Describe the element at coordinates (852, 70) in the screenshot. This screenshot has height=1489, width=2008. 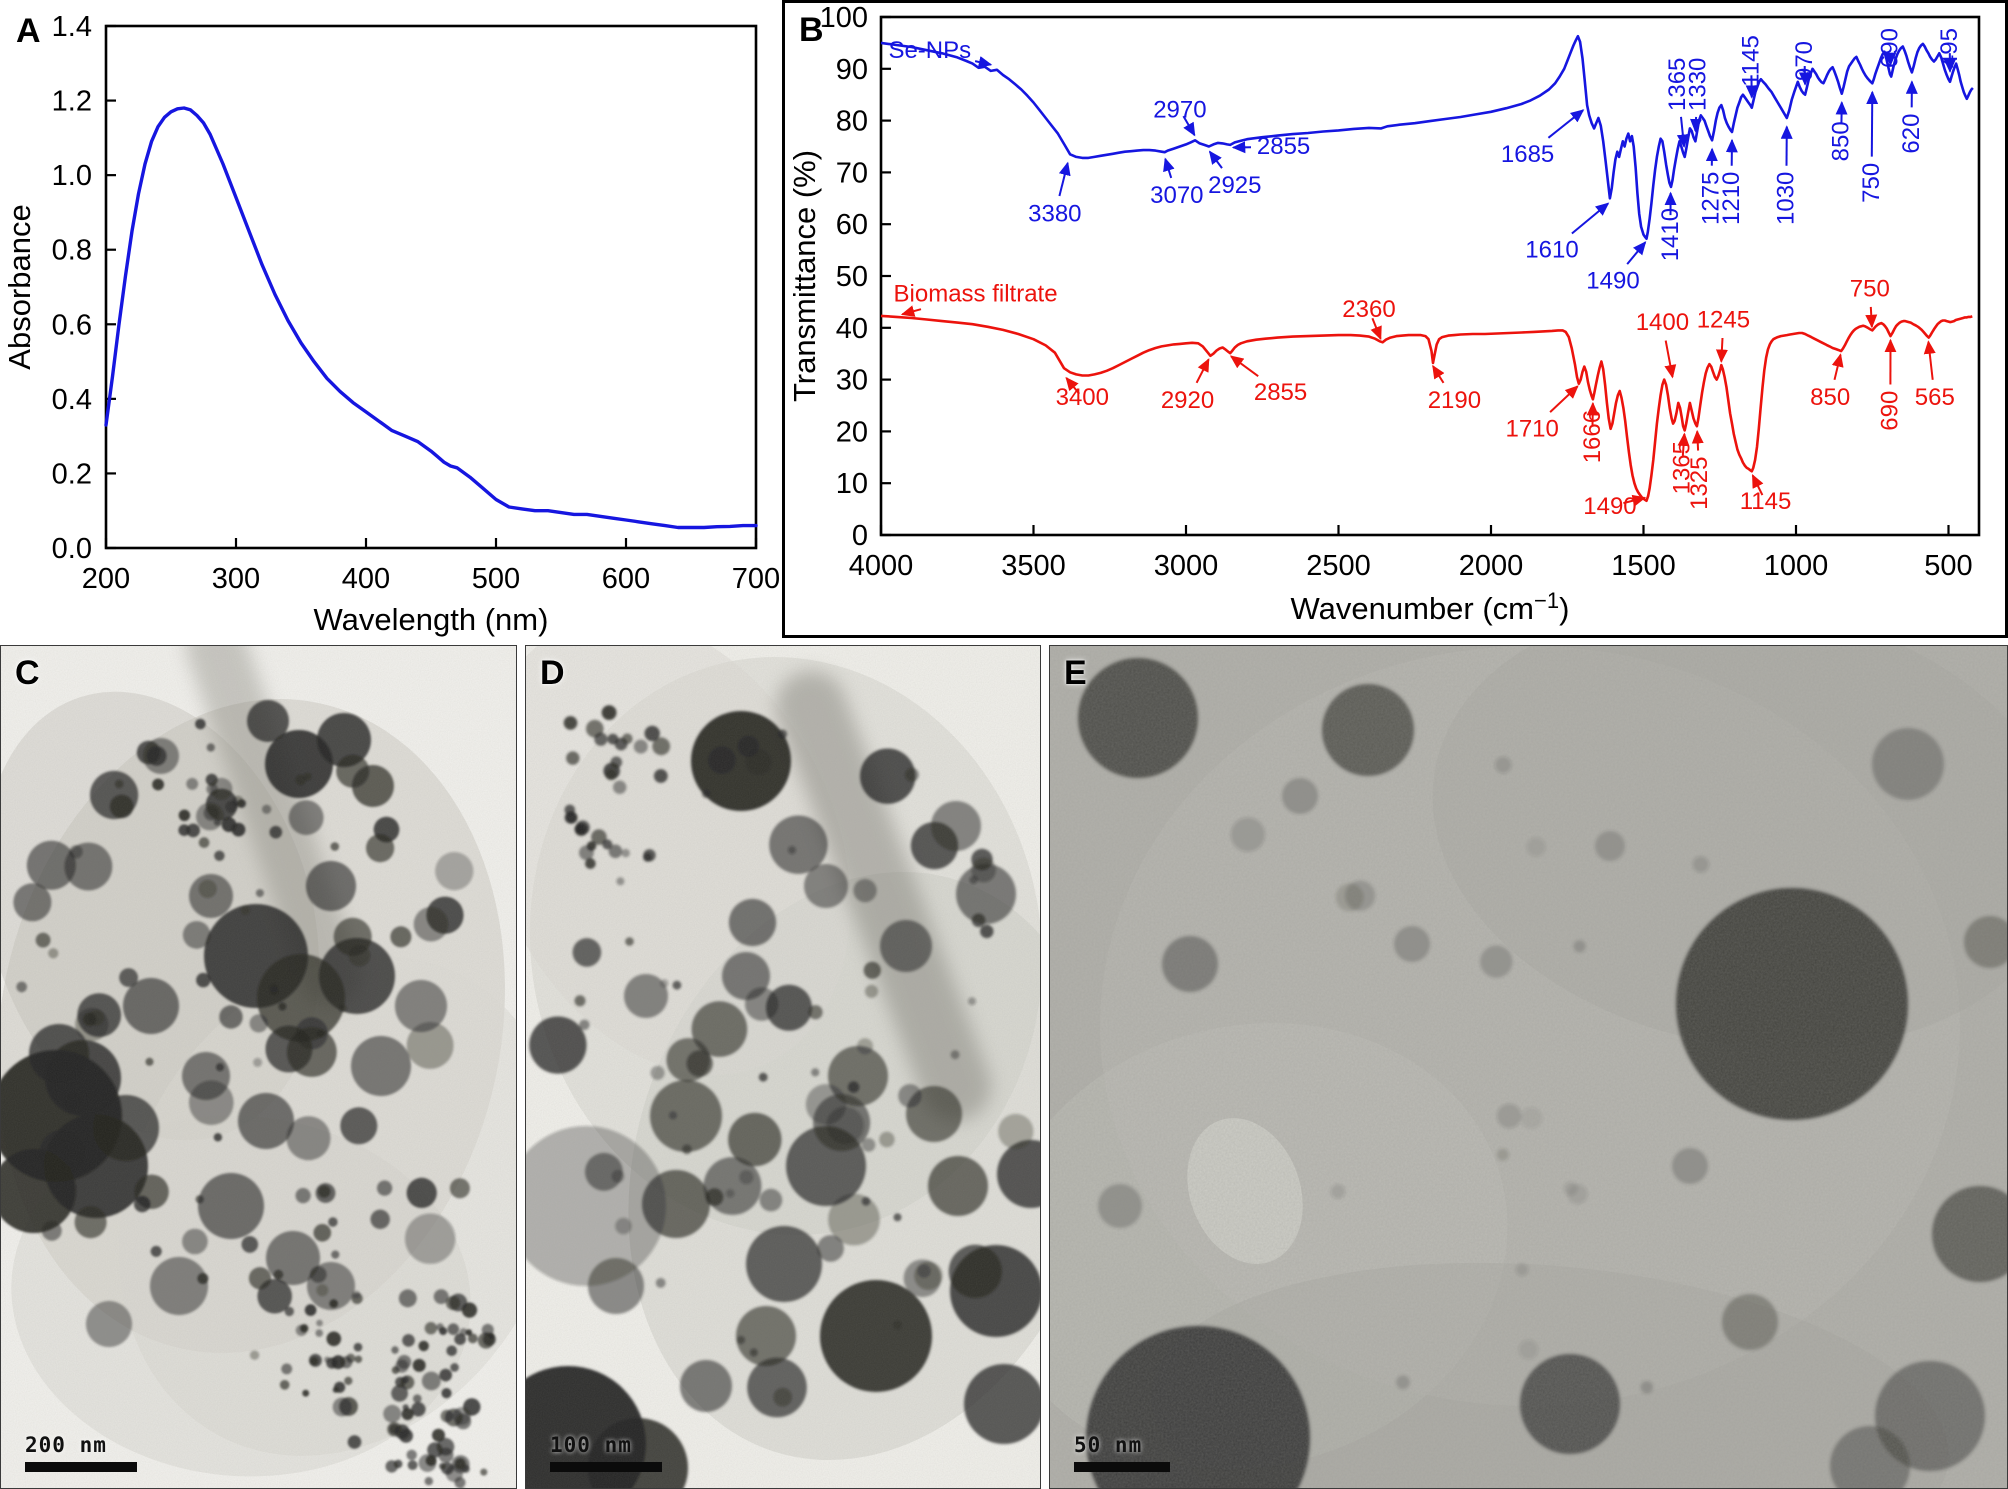
I see `svg-text: 90` at that location.